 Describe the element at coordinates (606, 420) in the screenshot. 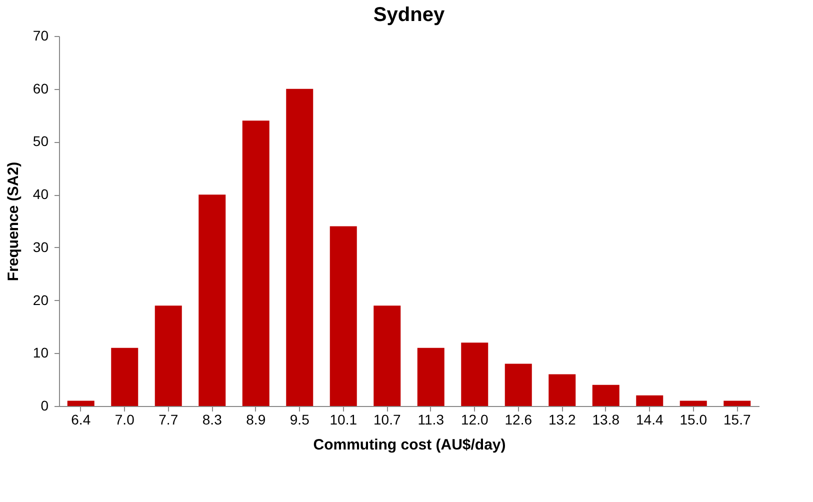

I see `x-tick-label: 13.8` at that location.